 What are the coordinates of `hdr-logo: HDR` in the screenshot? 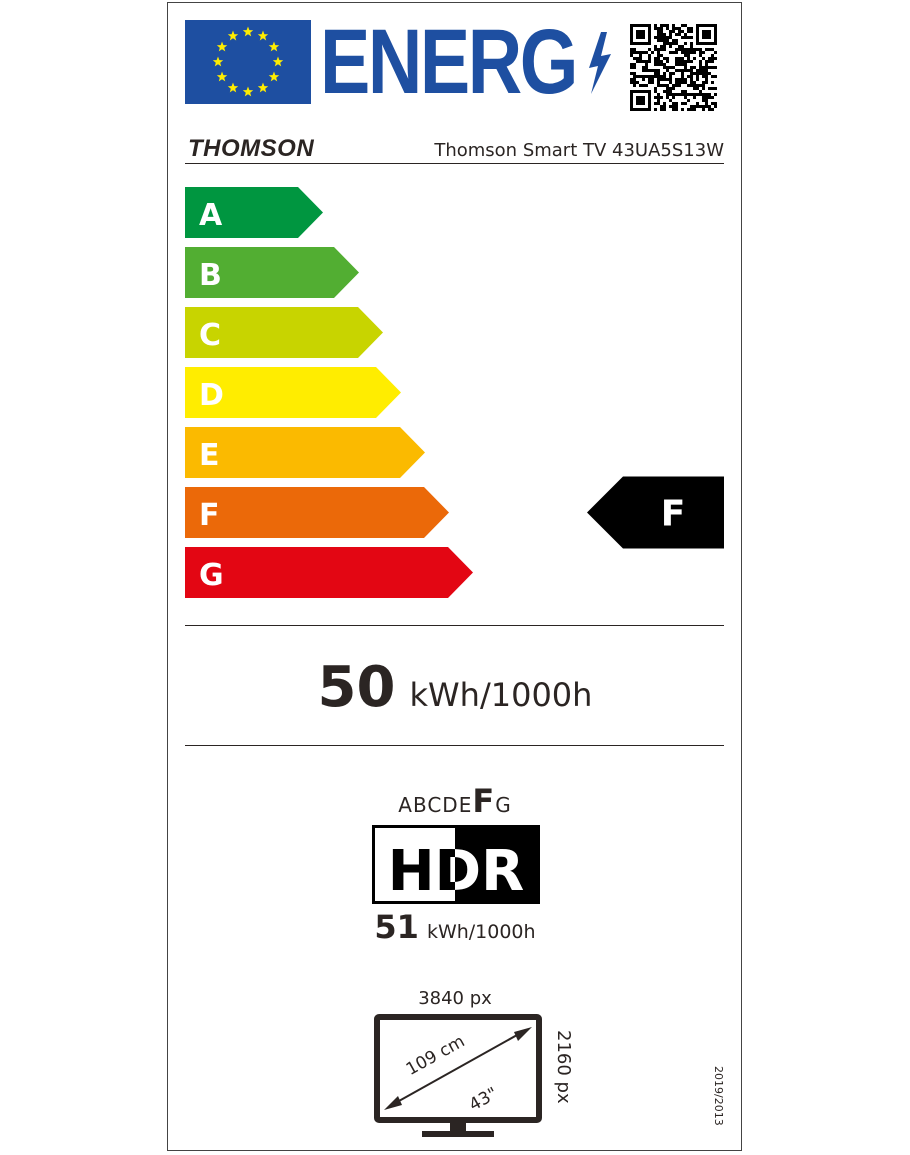 It's located at (456, 864).